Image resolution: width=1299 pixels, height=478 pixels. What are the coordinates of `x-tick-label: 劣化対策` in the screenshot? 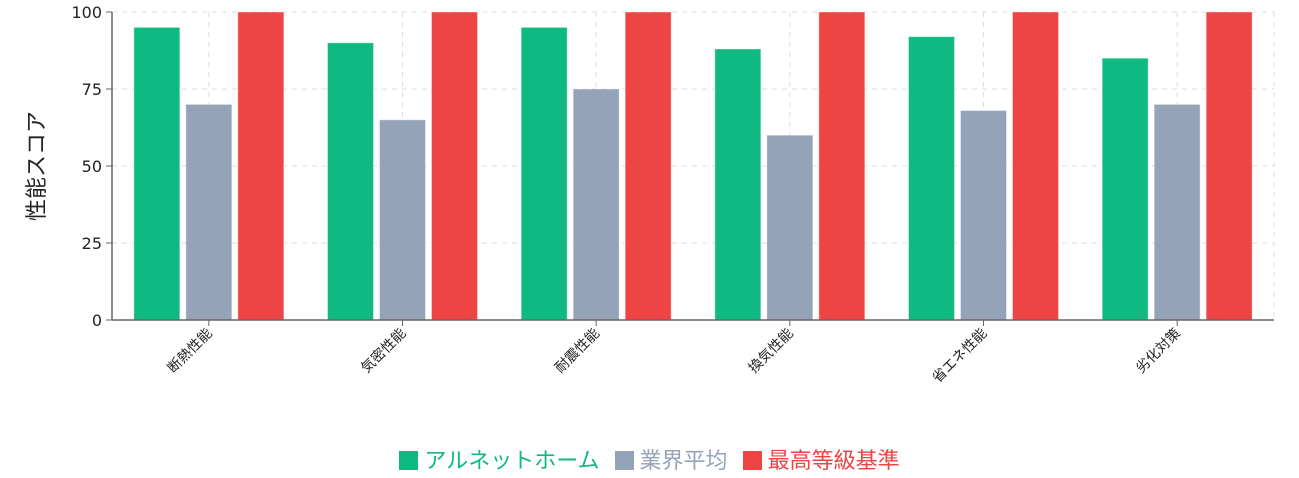 It's located at (1158, 351).